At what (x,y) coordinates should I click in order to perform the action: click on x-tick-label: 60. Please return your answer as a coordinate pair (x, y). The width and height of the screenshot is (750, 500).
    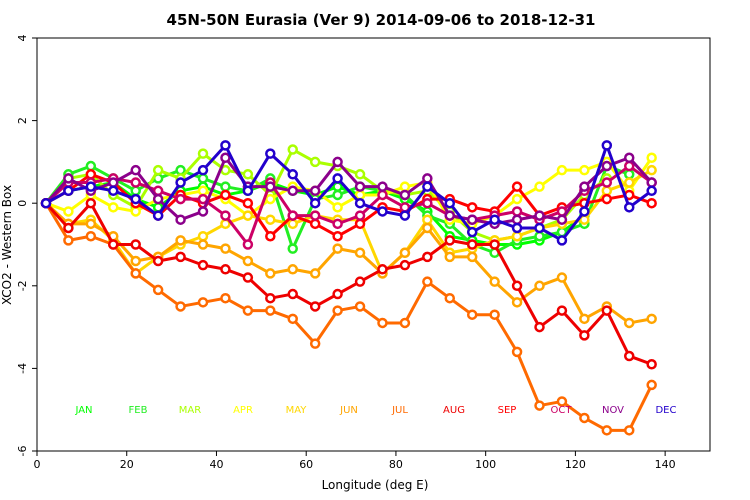
    Looking at the image, I should click on (306, 464).